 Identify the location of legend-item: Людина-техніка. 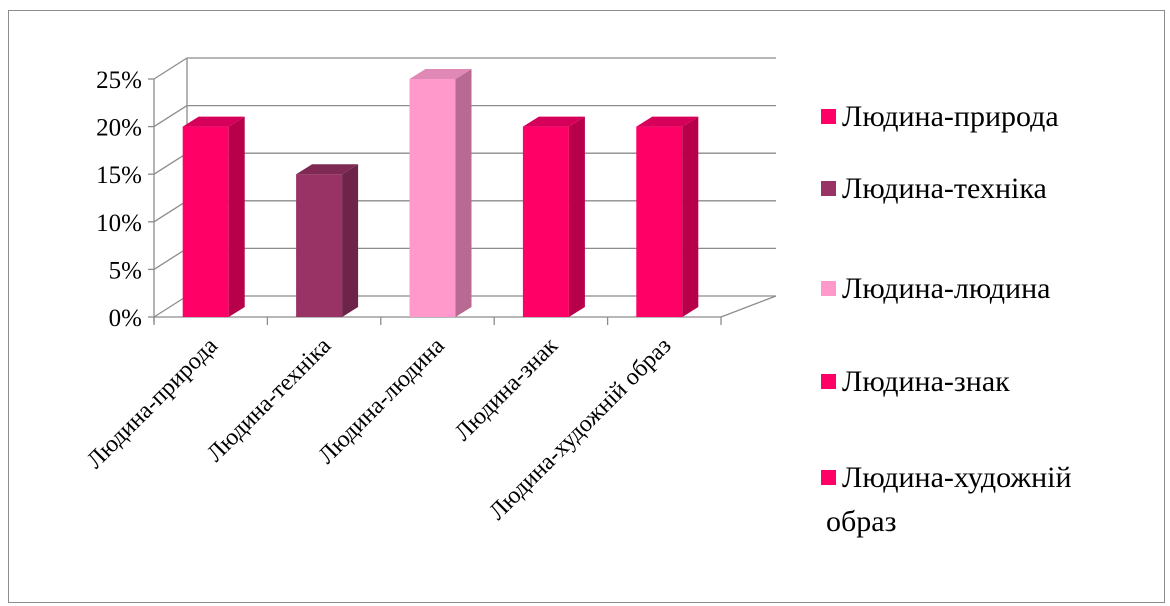
(934, 188).